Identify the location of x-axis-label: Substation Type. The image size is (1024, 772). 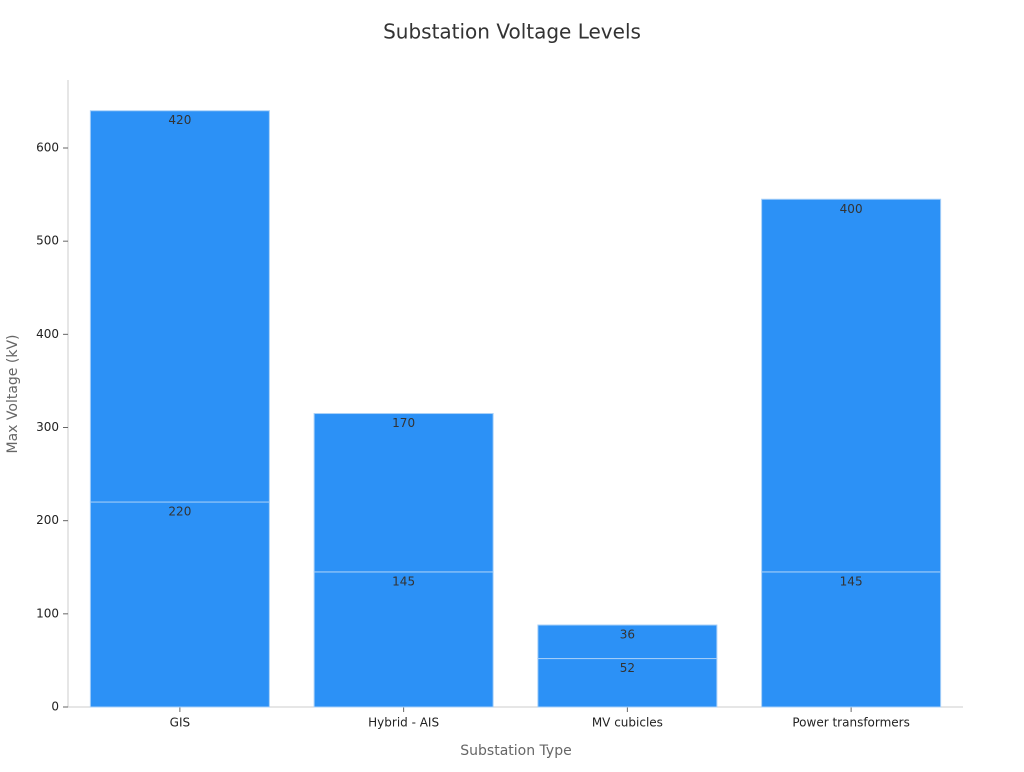
(515, 751).